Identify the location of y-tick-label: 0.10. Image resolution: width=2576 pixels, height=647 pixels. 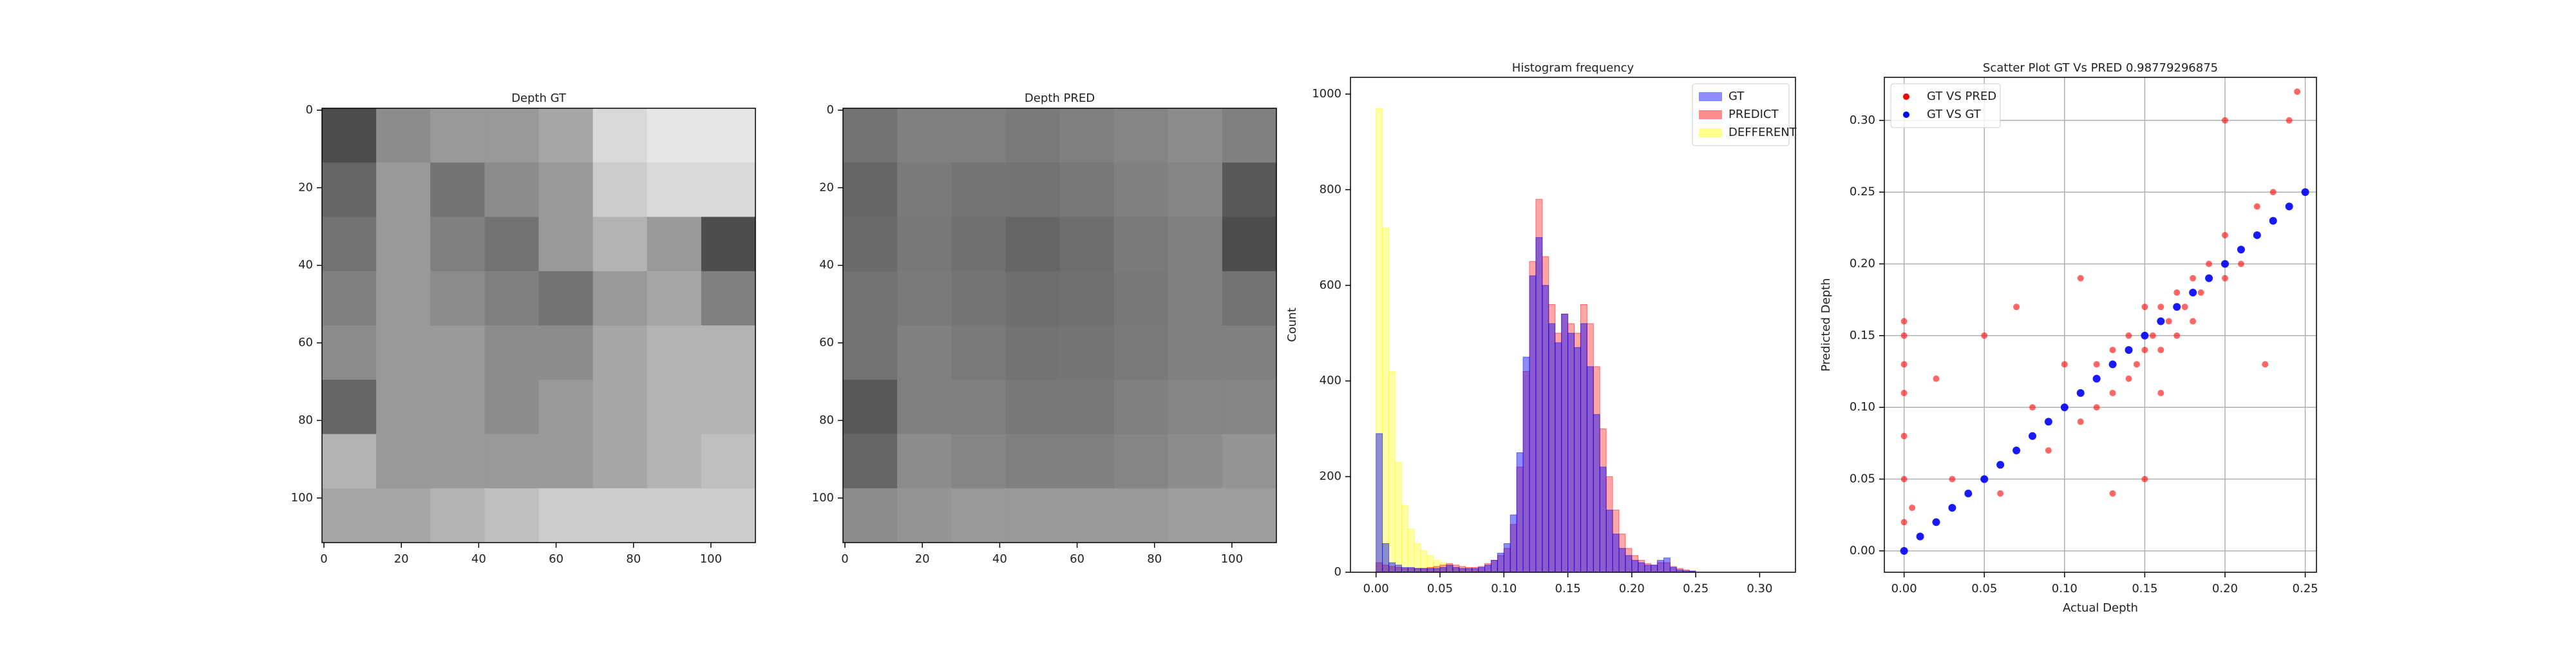
(1863, 407).